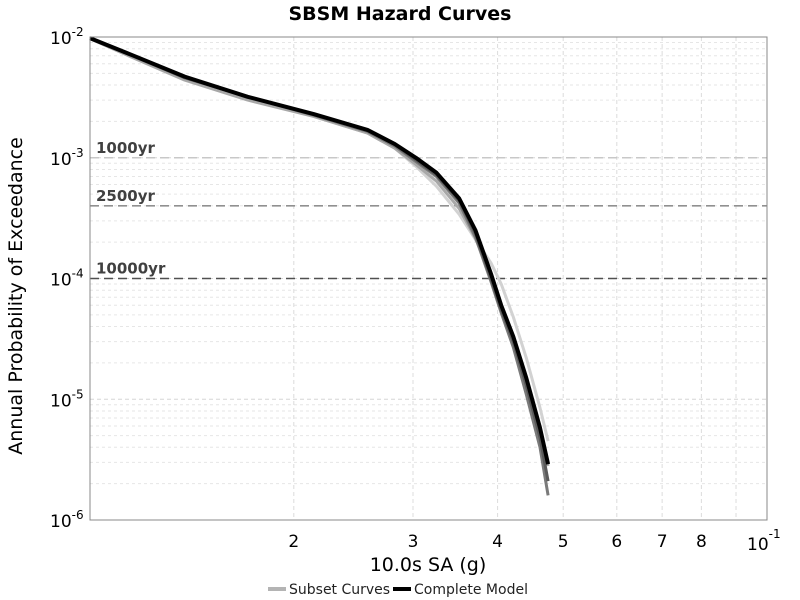 The image size is (800, 600). I want to click on chart-title: SBSM Hazard Curves, so click(400, 14).